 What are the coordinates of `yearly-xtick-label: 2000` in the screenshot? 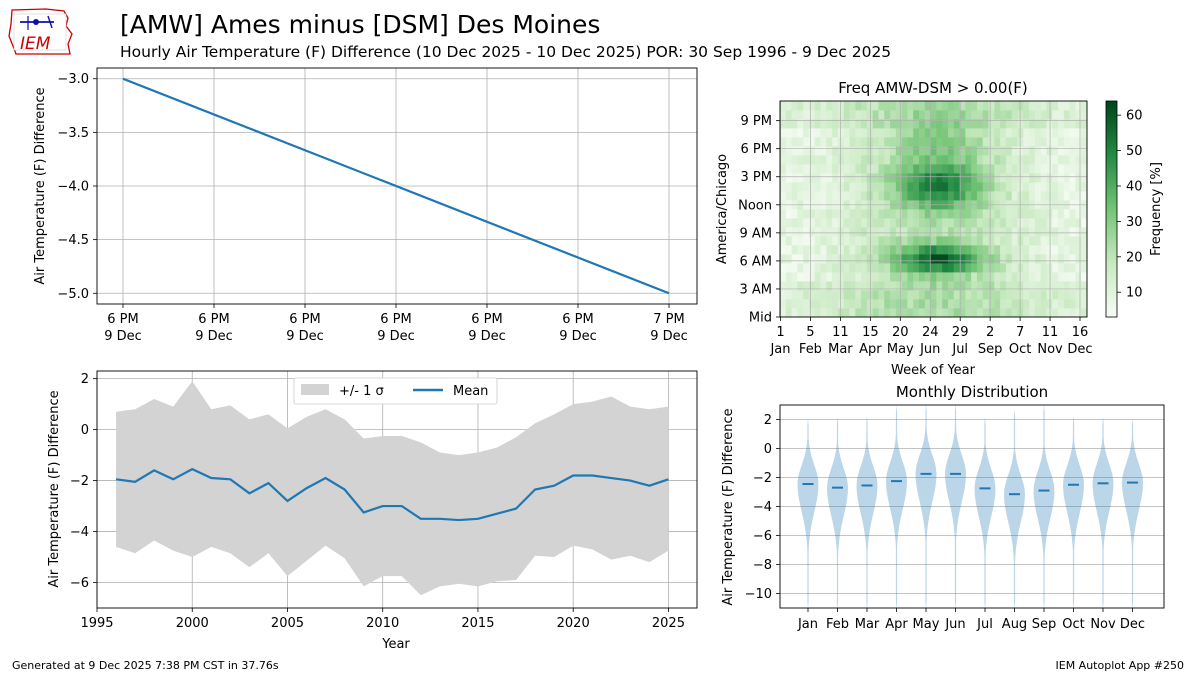 It's located at (192, 623).